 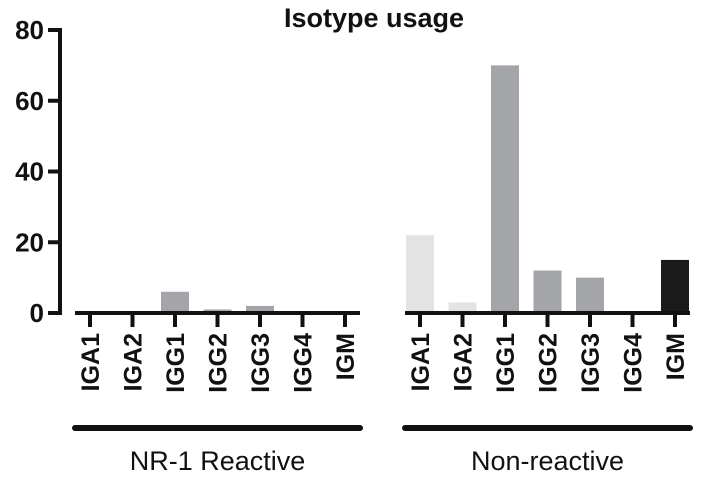 I want to click on y-tick-label: 40, so click(x=29, y=172).